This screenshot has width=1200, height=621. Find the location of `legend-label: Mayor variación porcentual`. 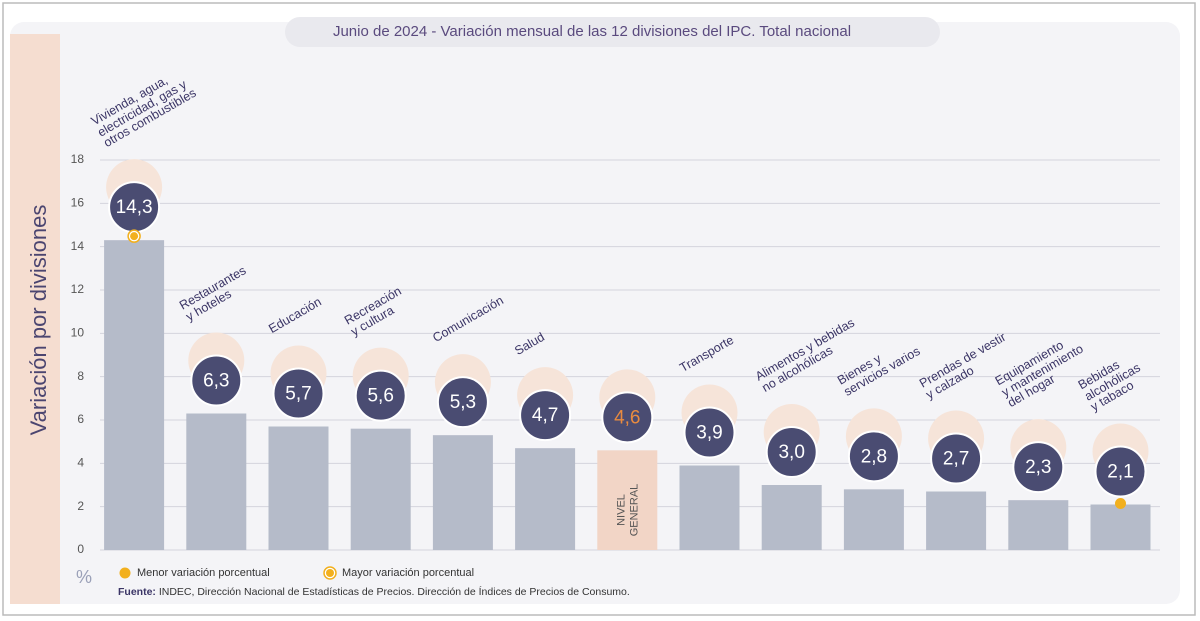

legend-label: Mayor variación porcentual is located at coordinates (408, 573).